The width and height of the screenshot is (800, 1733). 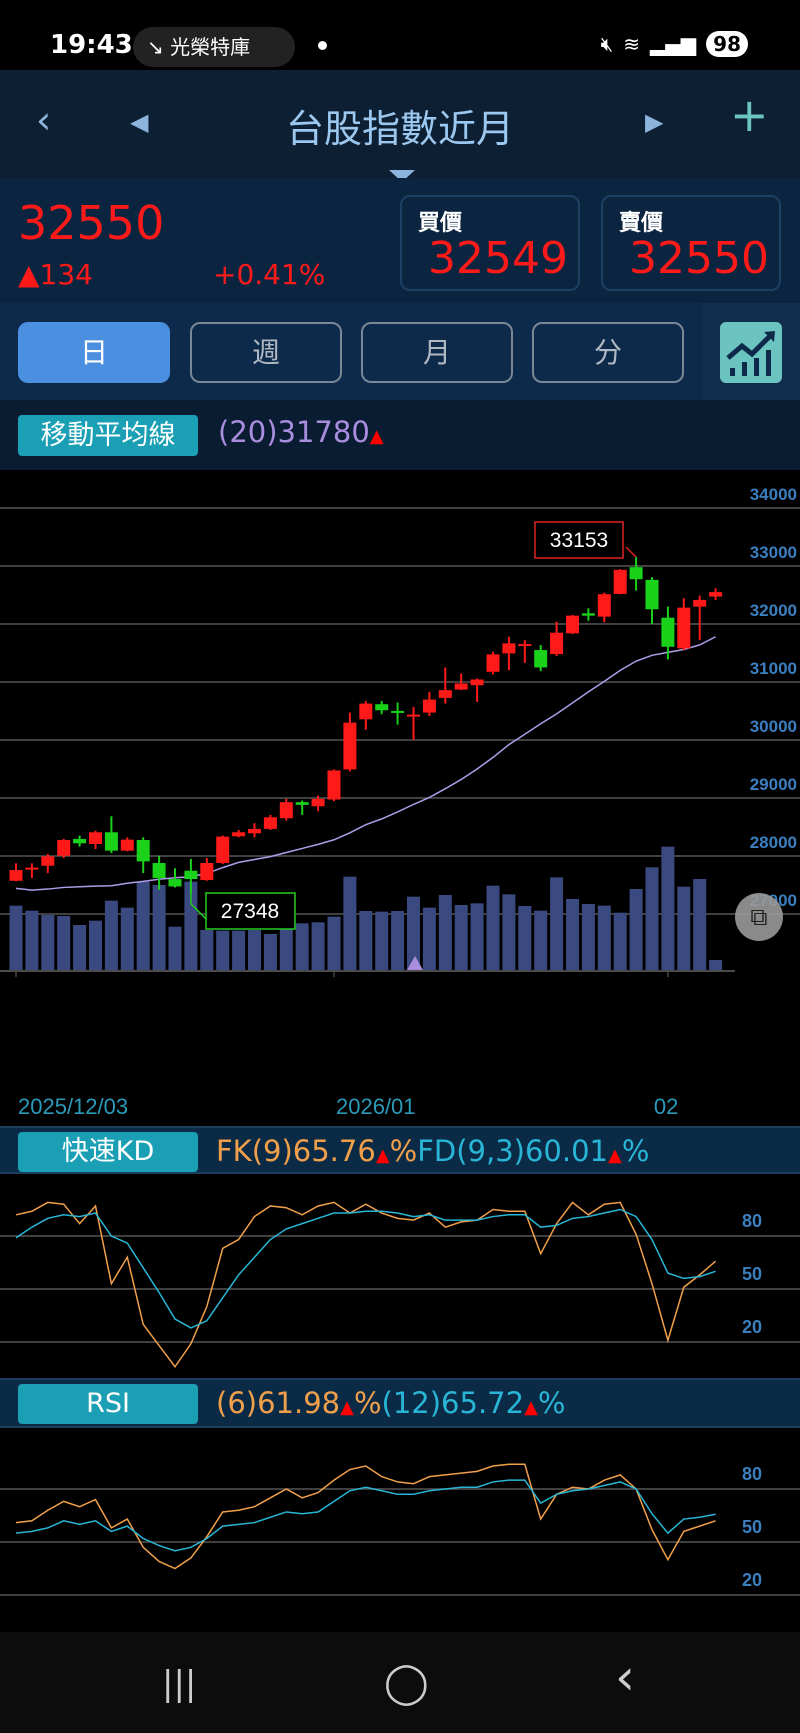 I want to click on signal-icon: ▂▄▆, so click(x=673, y=44).